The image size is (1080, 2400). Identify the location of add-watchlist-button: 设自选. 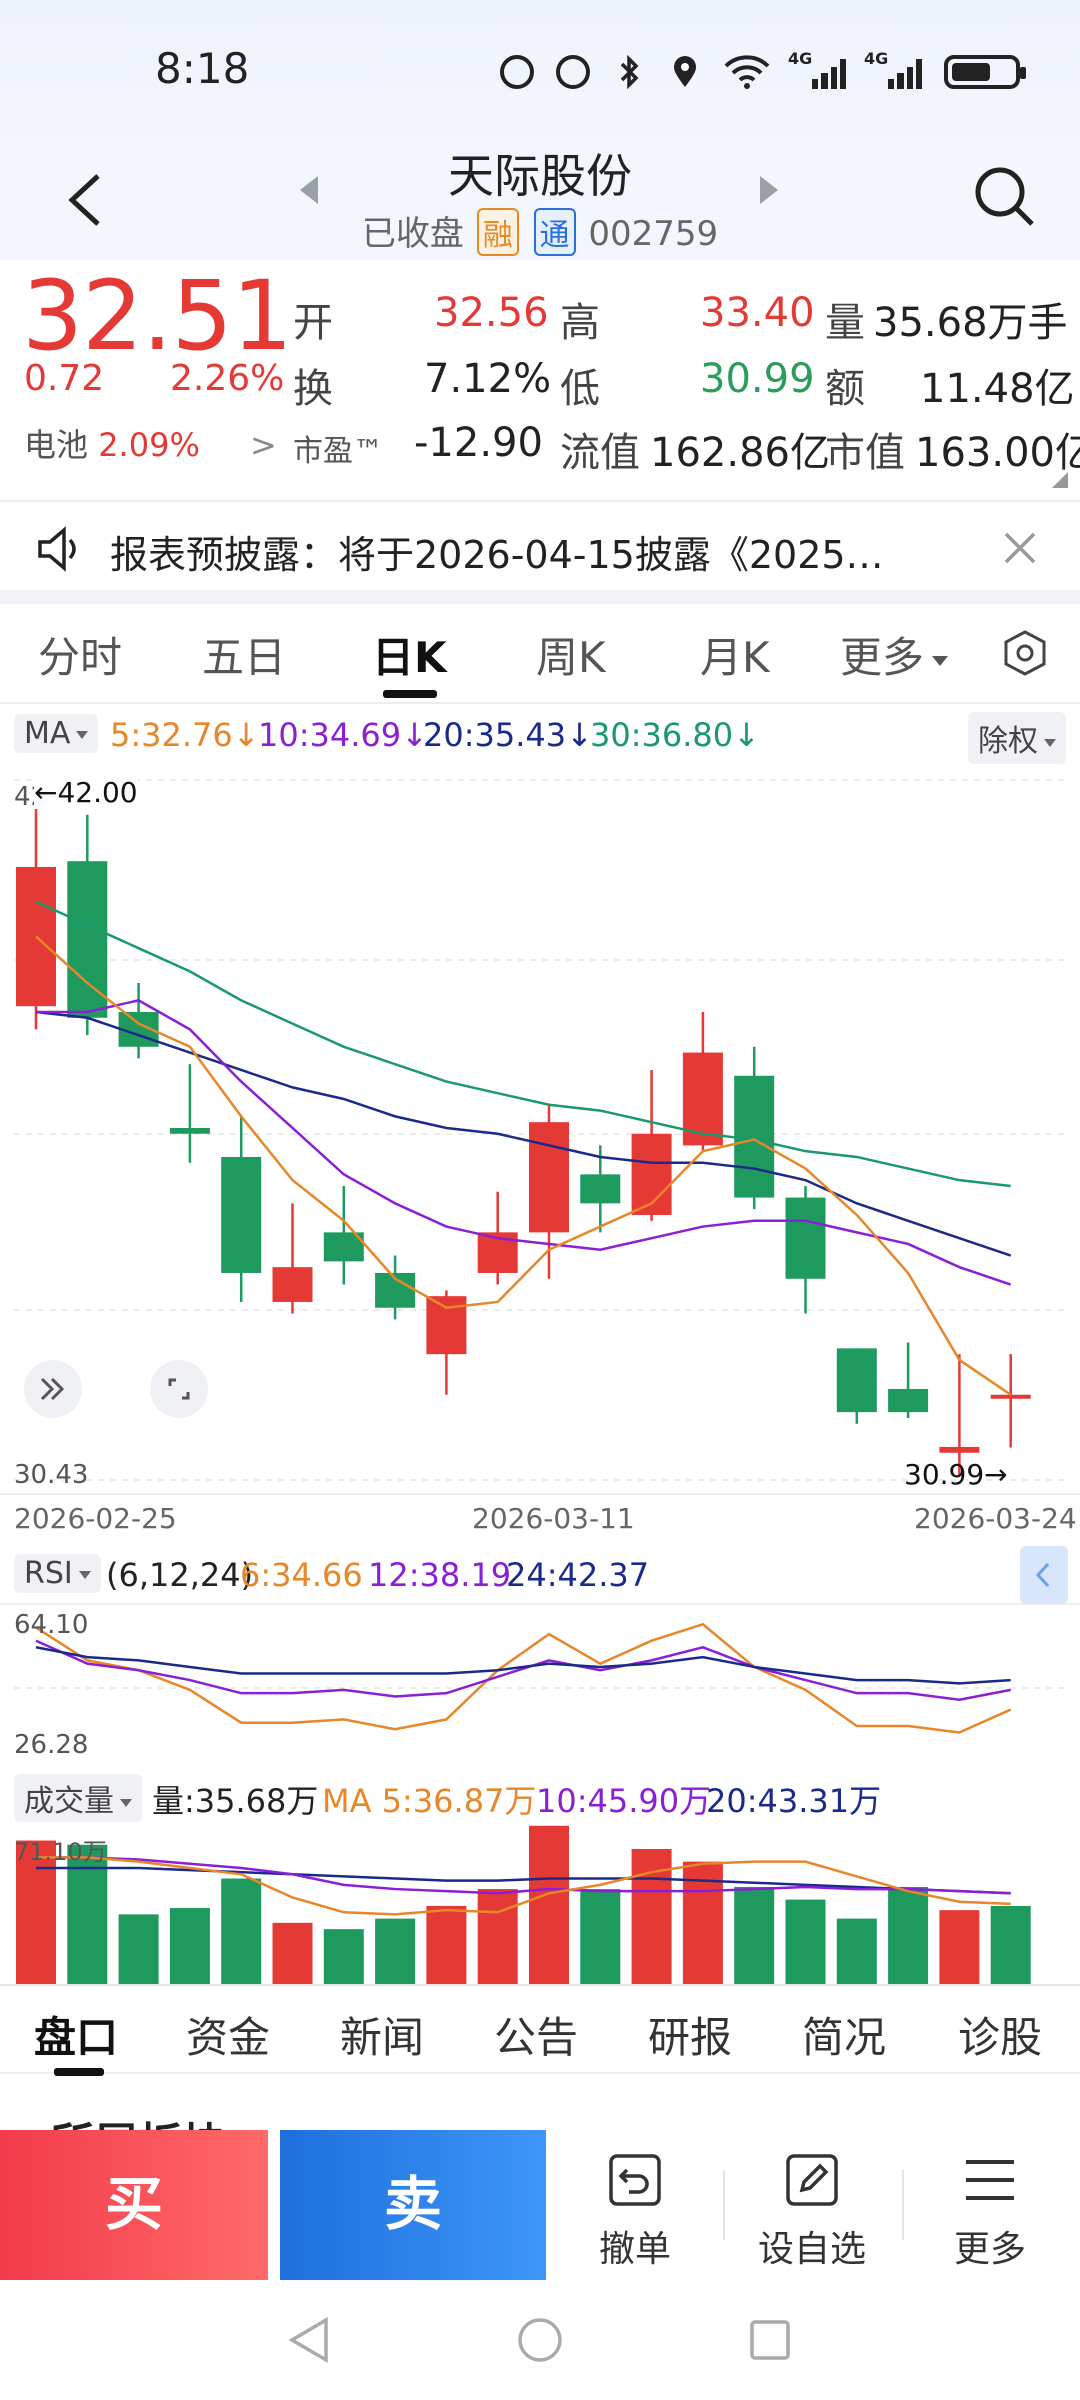
(812, 2211).